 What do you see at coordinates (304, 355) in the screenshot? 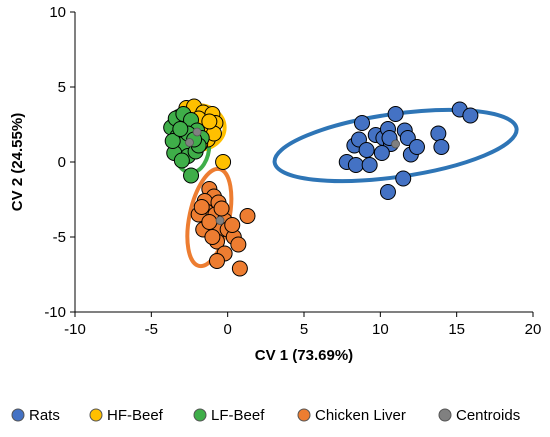
I see `x-axis-title: CV 1 (73.69%)` at bounding box center [304, 355].